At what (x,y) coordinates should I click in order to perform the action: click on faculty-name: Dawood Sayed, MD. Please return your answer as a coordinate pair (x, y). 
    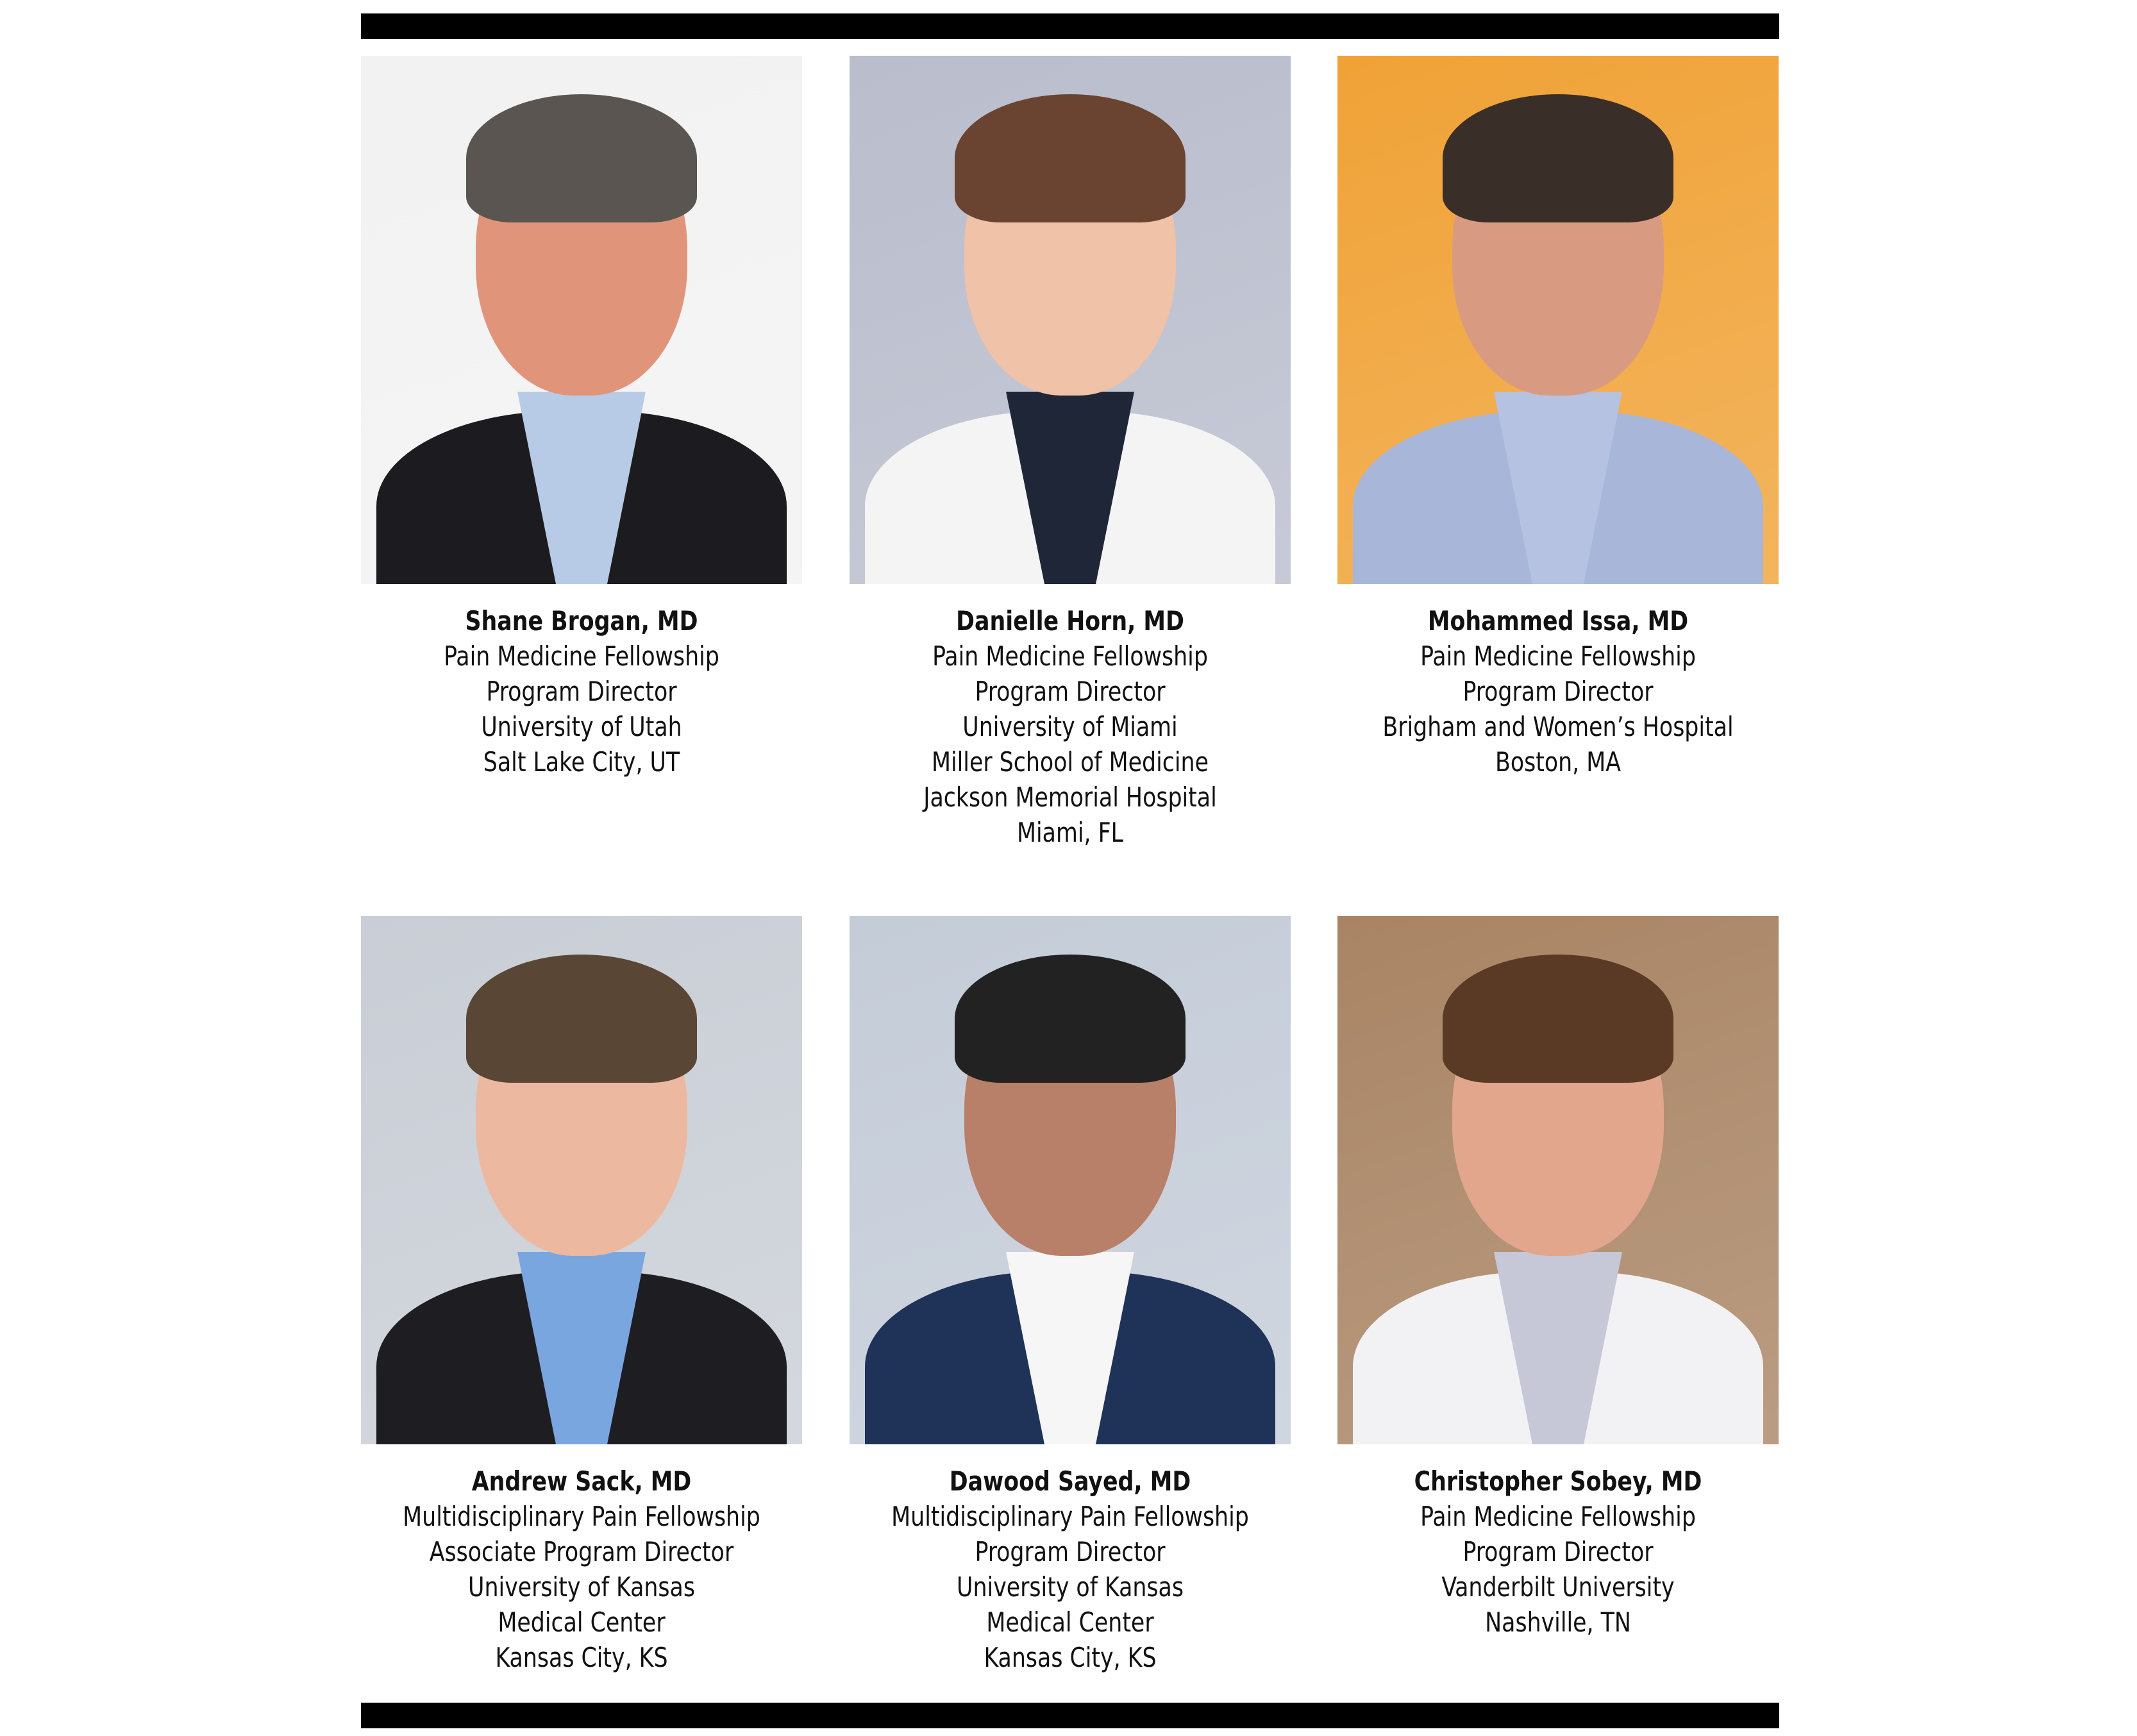
    Looking at the image, I should click on (1070, 1481).